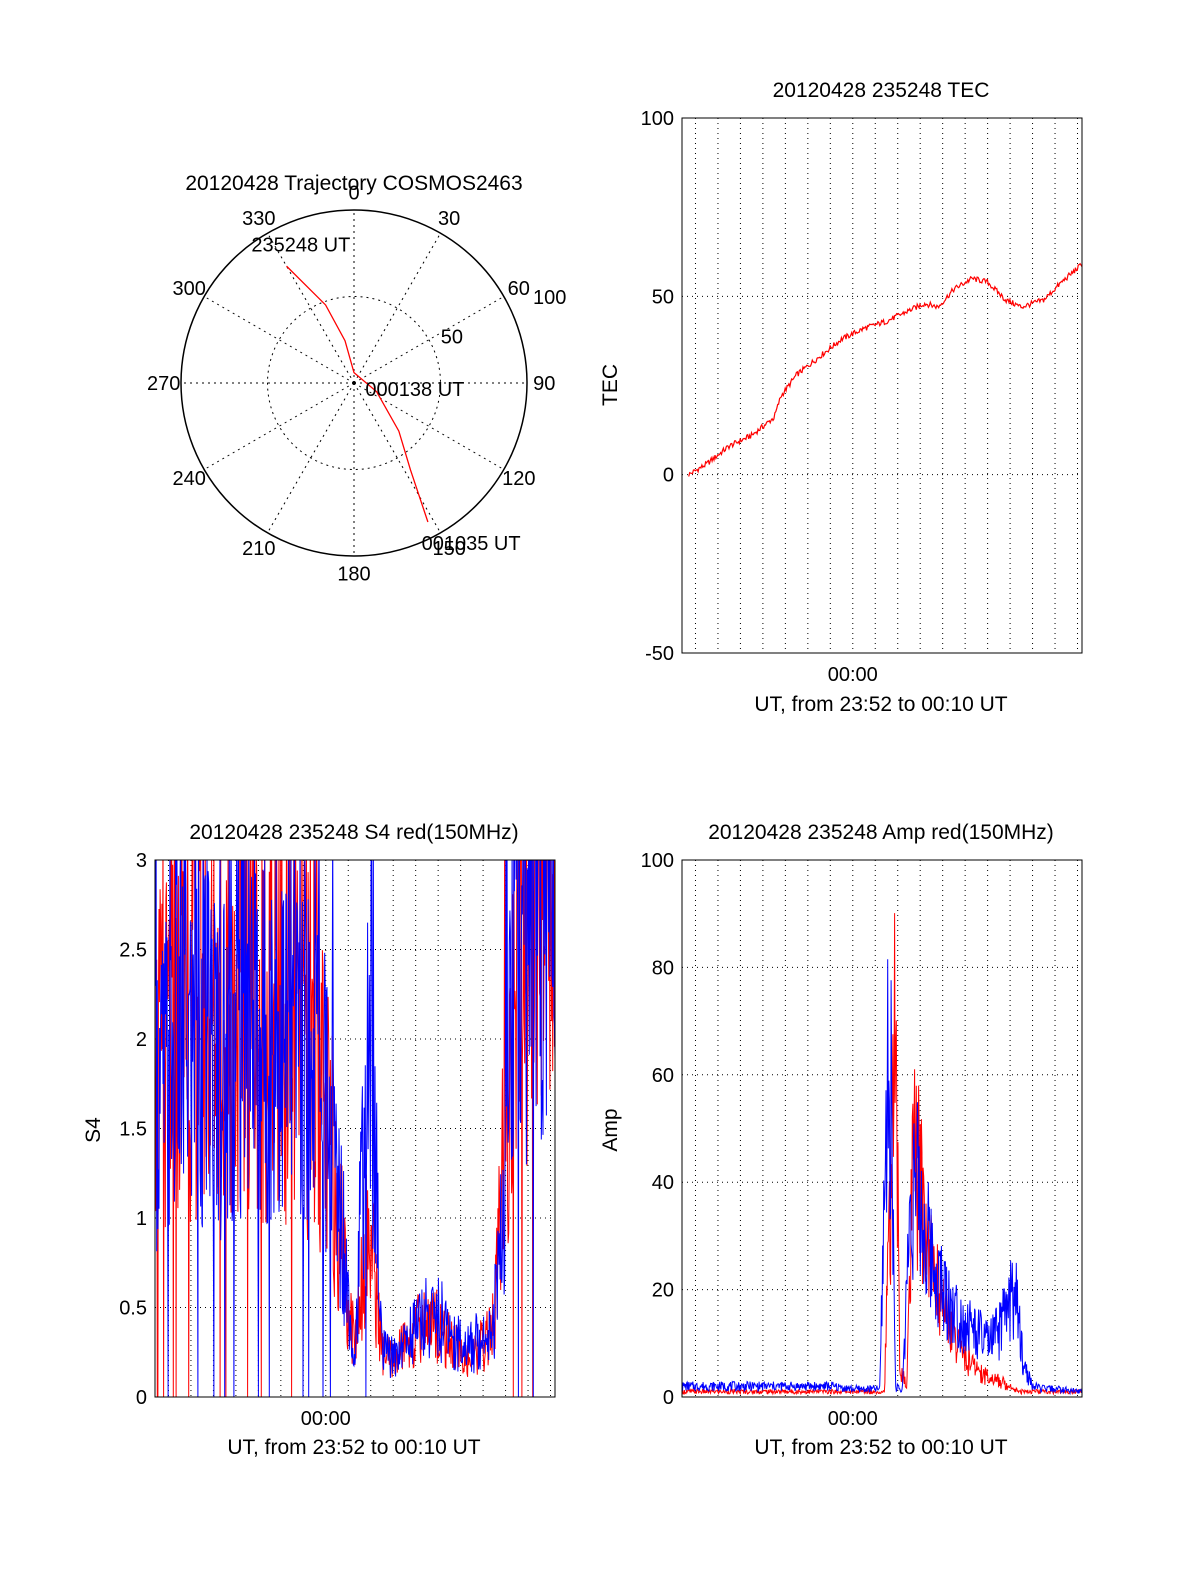 The image size is (1200, 1575). What do you see at coordinates (133, 951) in the screenshot?
I see `y-tick-label: 2.5` at bounding box center [133, 951].